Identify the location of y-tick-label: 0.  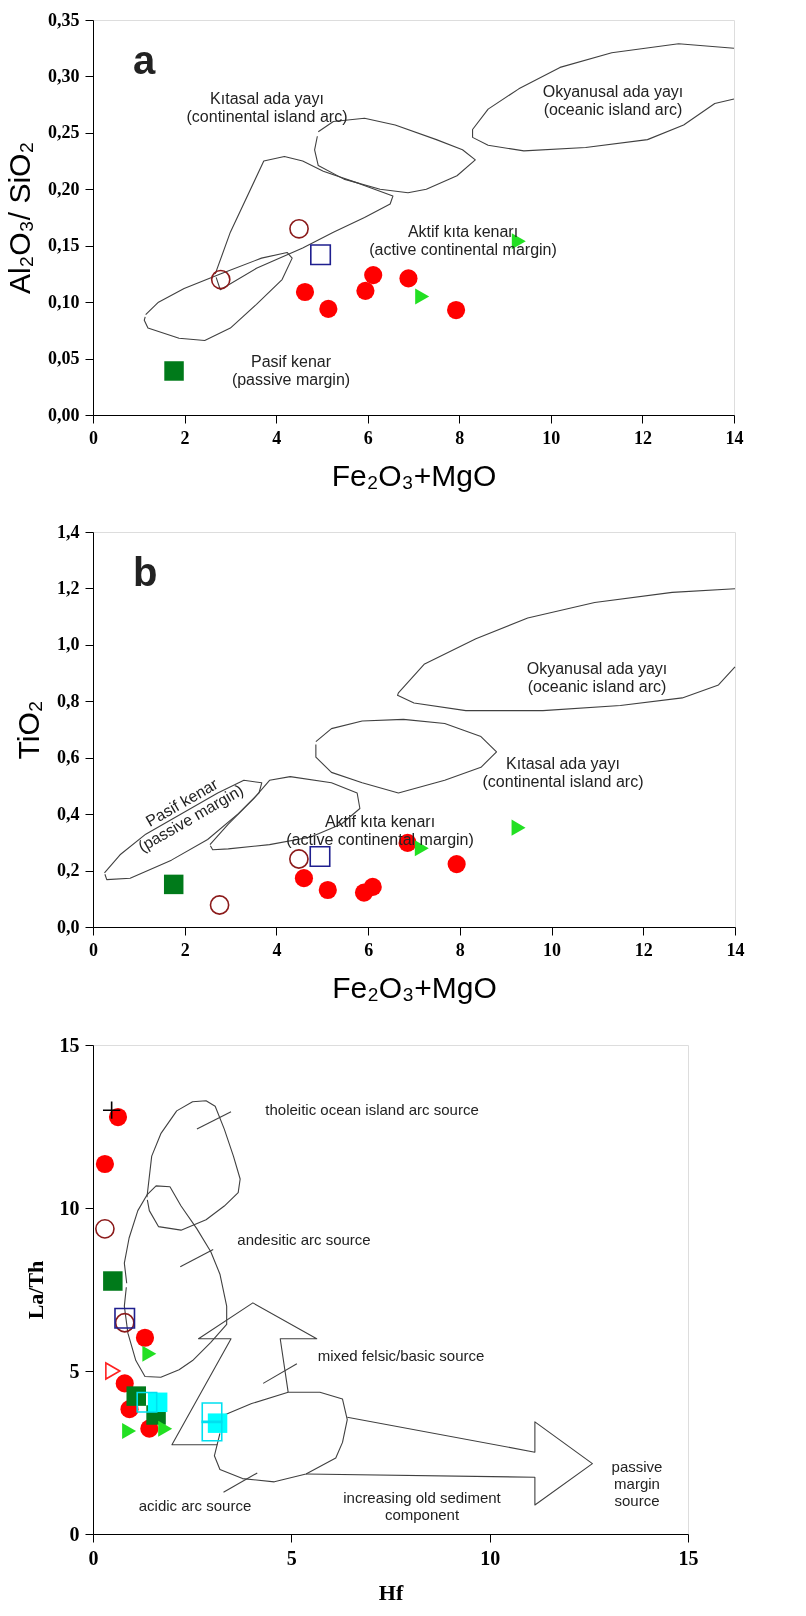
(74, 1533).